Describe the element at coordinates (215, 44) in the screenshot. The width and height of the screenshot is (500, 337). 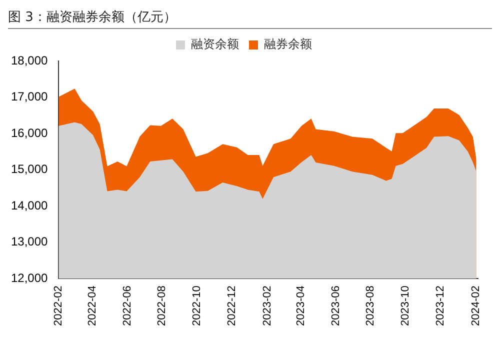
I see `legend-label: 融资余额` at that location.